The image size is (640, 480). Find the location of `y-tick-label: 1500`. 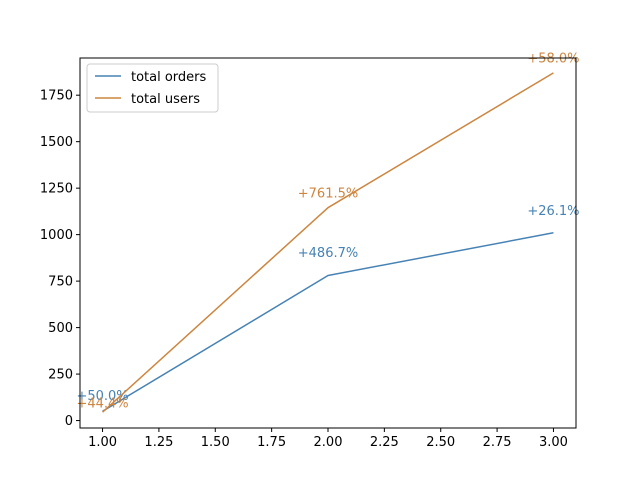

y-tick-label: 1500 is located at coordinates (56, 142).